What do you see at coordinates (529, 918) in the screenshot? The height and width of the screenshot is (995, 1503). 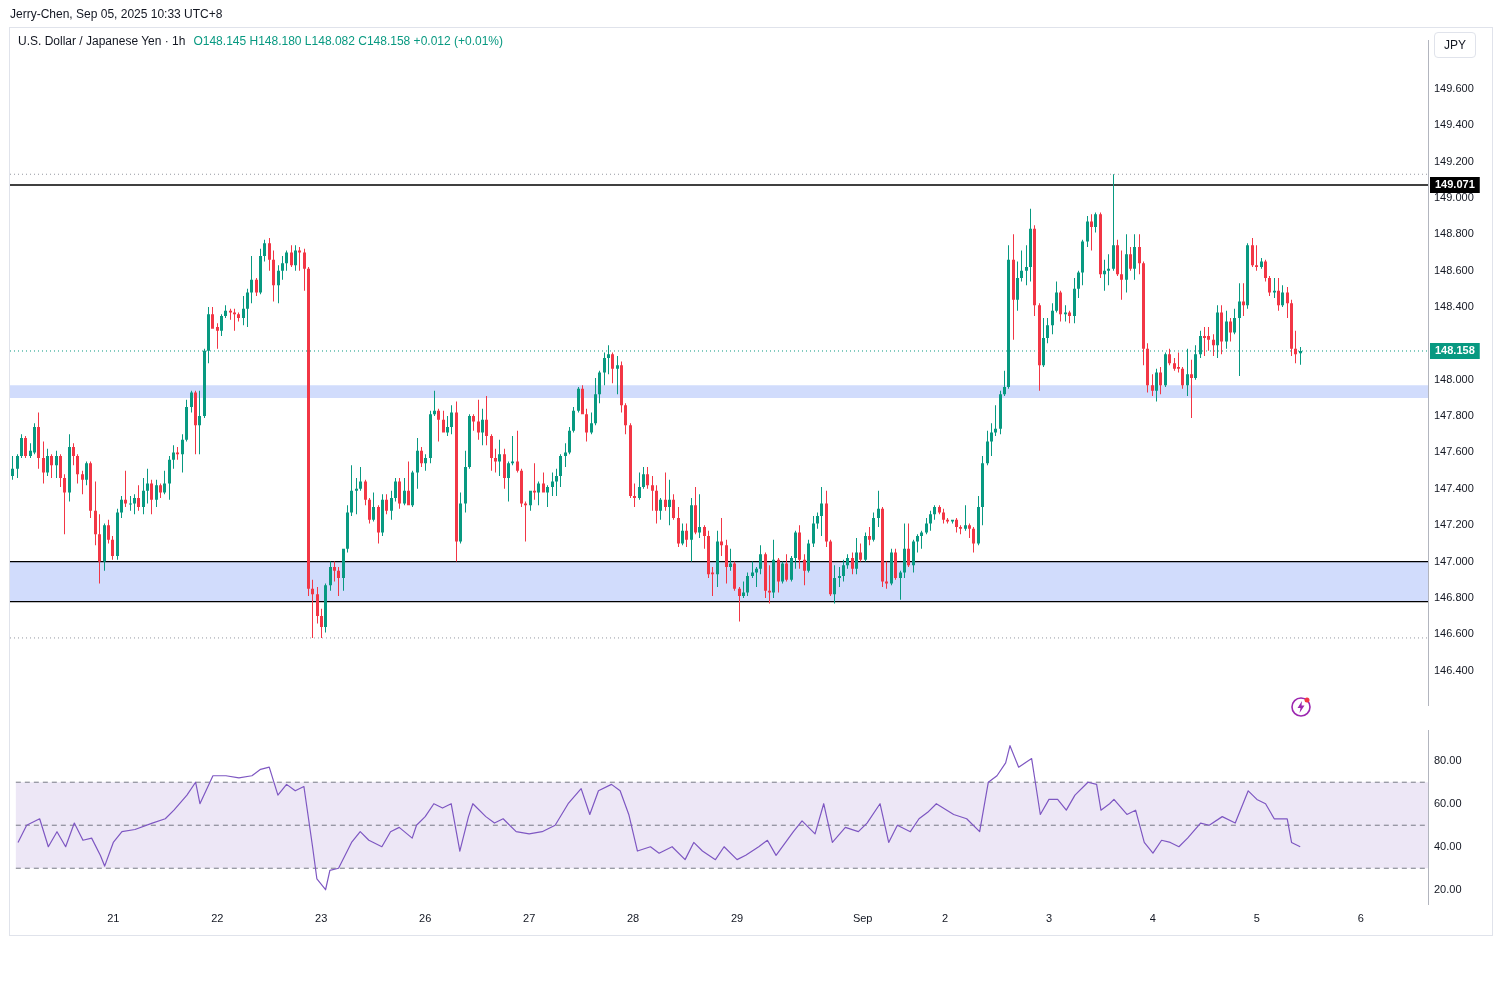 I see `x-tick-label: 27` at bounding box center [529, 918].